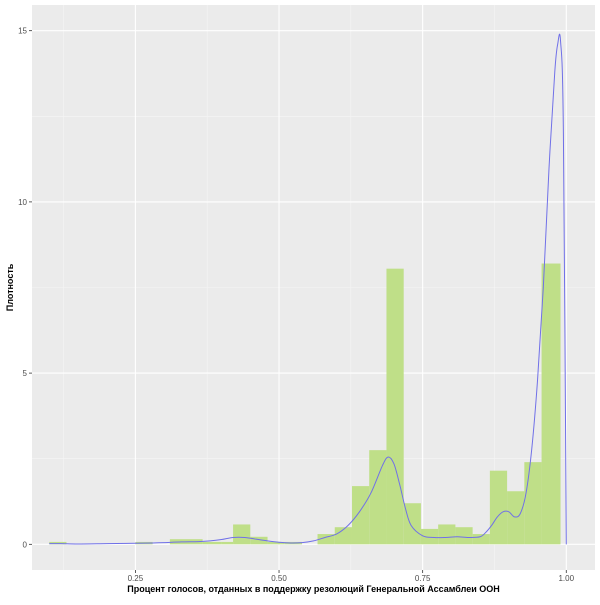  I want to click on x-tick-label: 1.00, so click(566, 578).